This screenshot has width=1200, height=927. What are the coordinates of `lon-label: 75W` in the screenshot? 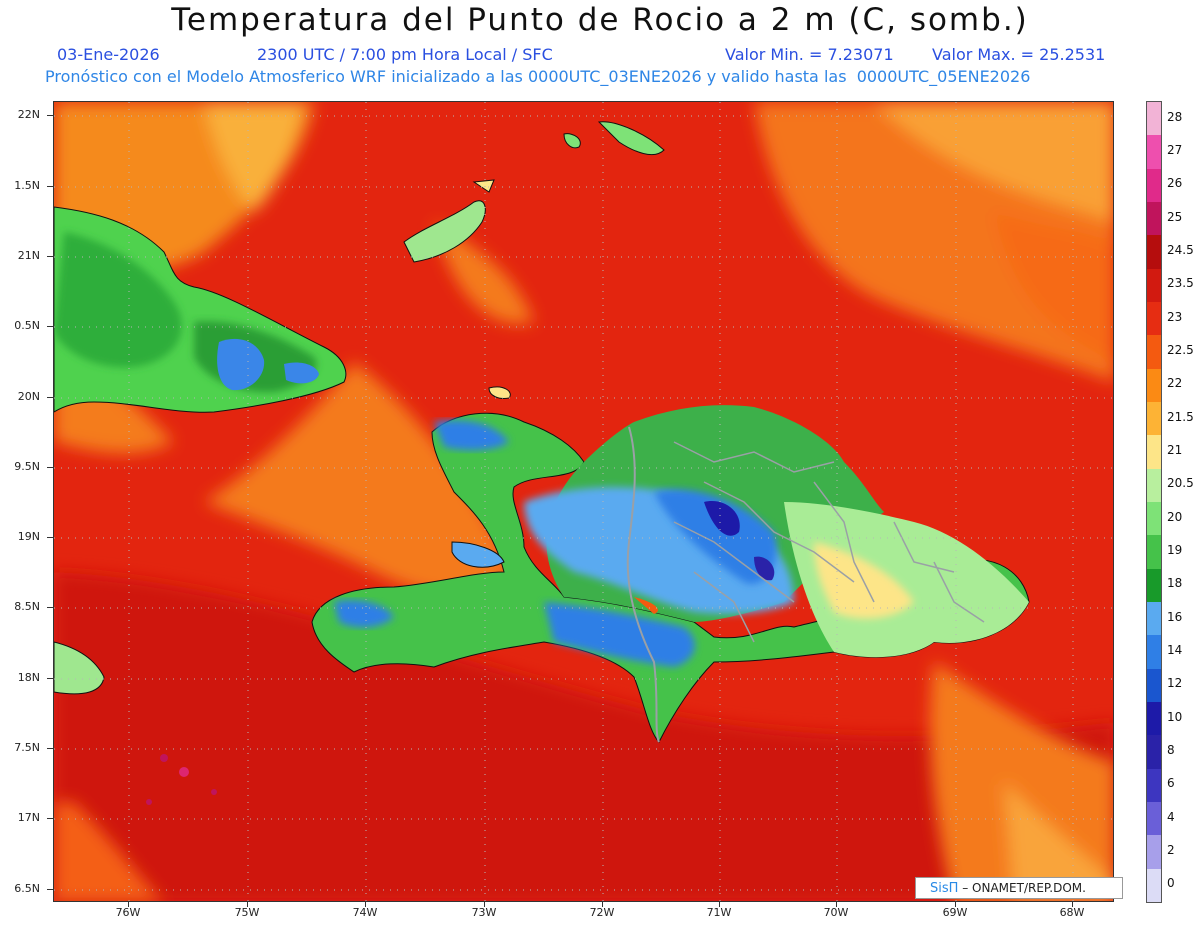 It's located at (247, 912).